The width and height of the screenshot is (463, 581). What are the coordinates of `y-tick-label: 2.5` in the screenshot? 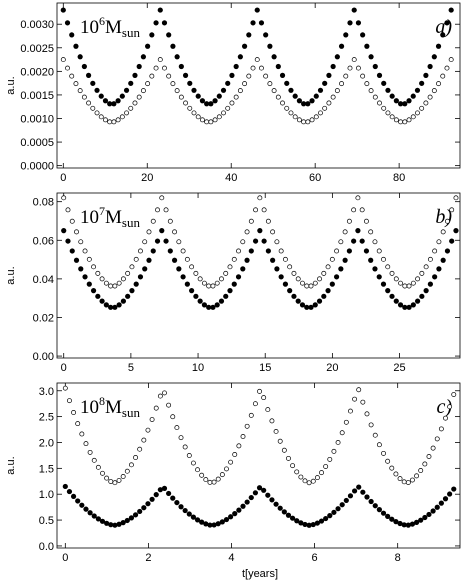 It's located at (46, 418).